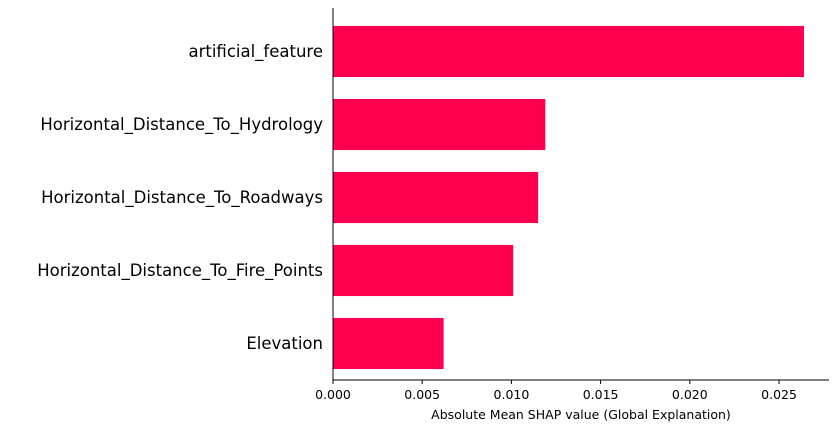  I want to click on bar-elevation, so click(388, 343).